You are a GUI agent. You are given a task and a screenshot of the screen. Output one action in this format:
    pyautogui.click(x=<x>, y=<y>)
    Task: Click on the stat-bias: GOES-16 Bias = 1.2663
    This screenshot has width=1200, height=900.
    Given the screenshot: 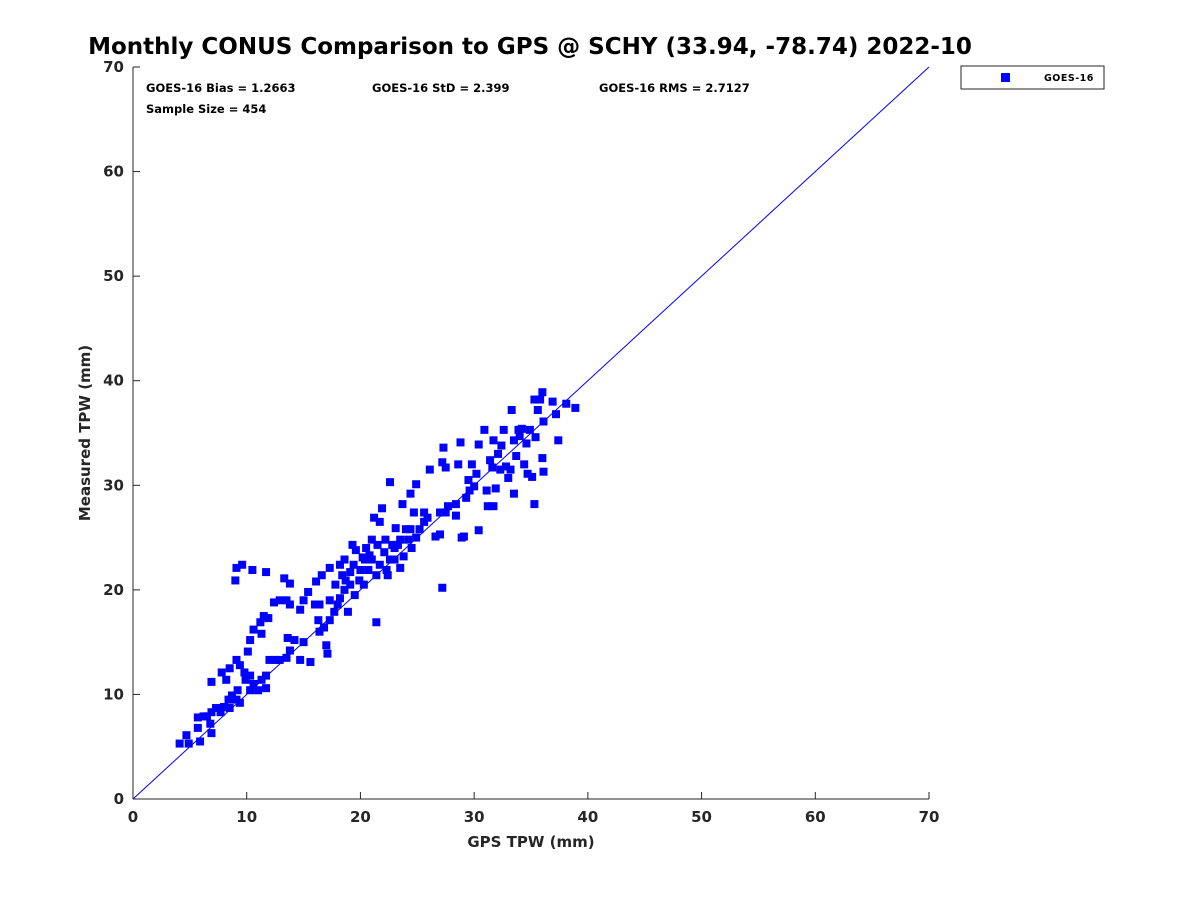 What is the action you would take?
    pyautogui.click(x=220, y=88)
    